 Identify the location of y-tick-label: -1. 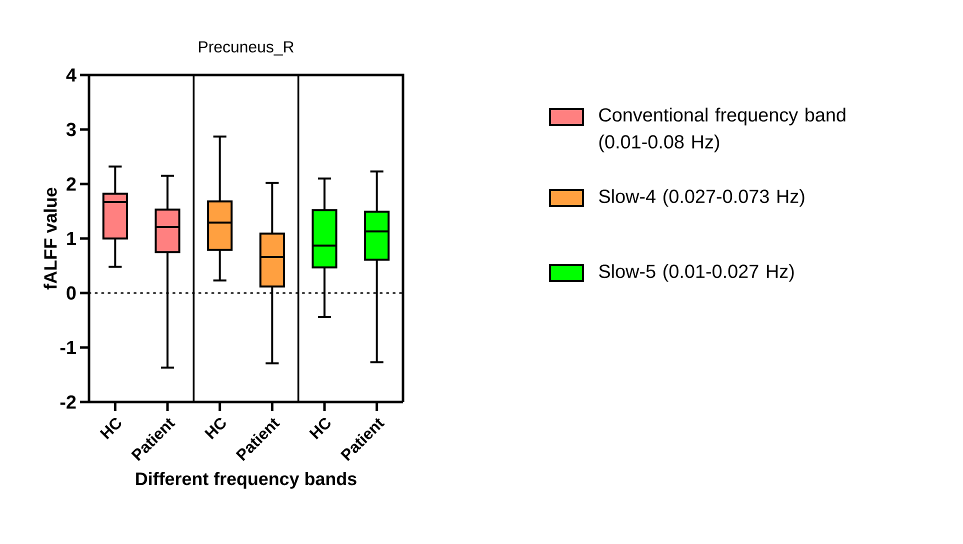
(68, 347).